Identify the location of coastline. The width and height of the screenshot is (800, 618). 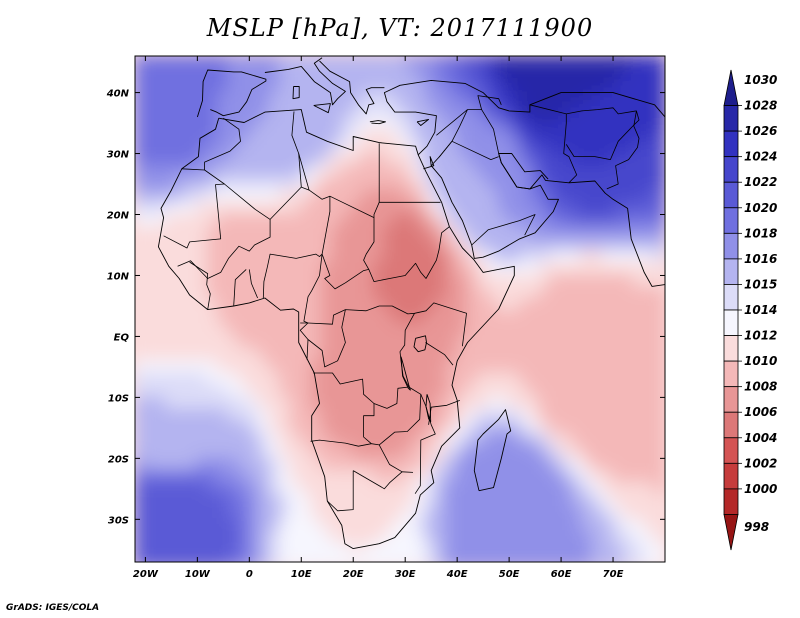
(491, 206).